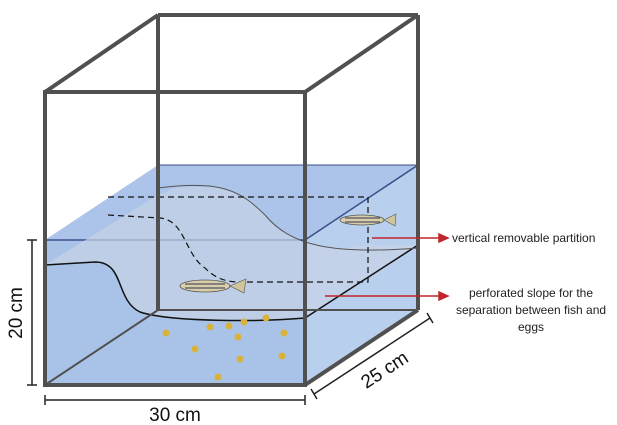 The height and width of the screenshot is (425, 617). I want to click on callouts, so click(387, 267).